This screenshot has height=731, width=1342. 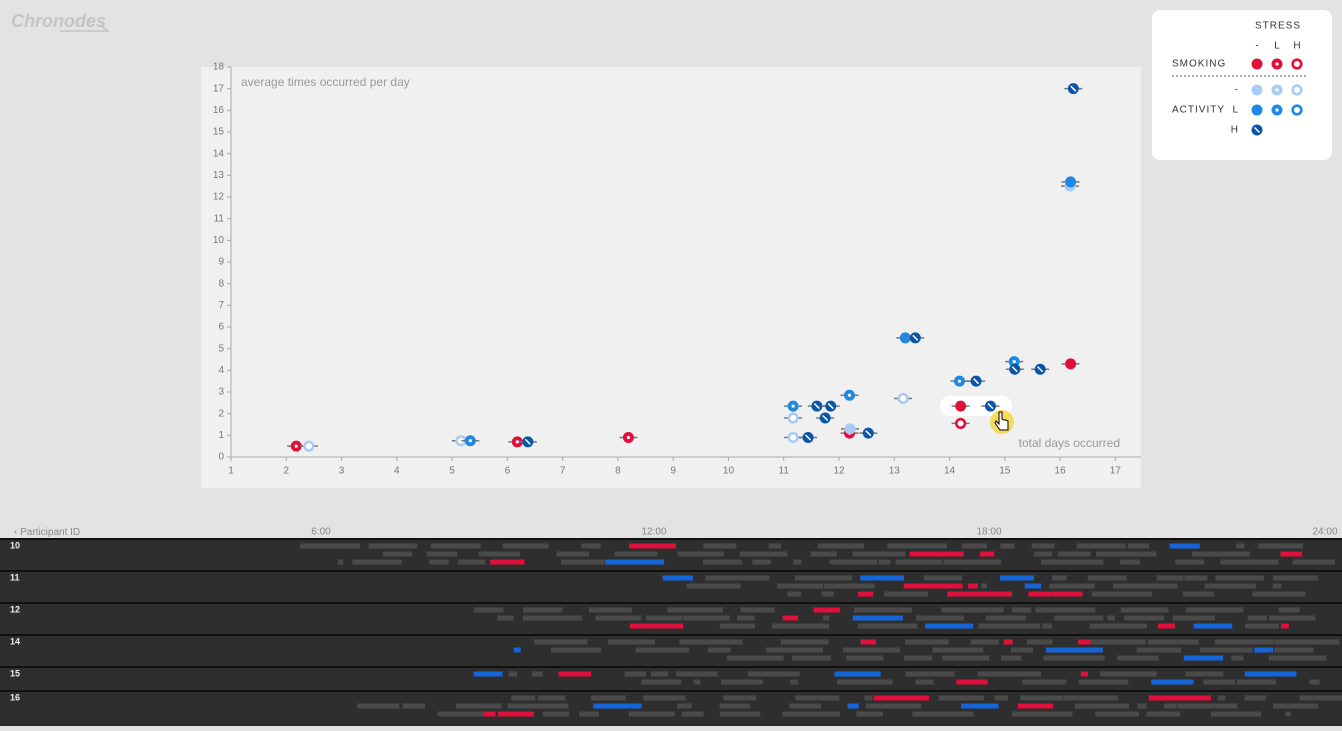 I want to click on y-tick-label: 16, so click(x=219, y=110).